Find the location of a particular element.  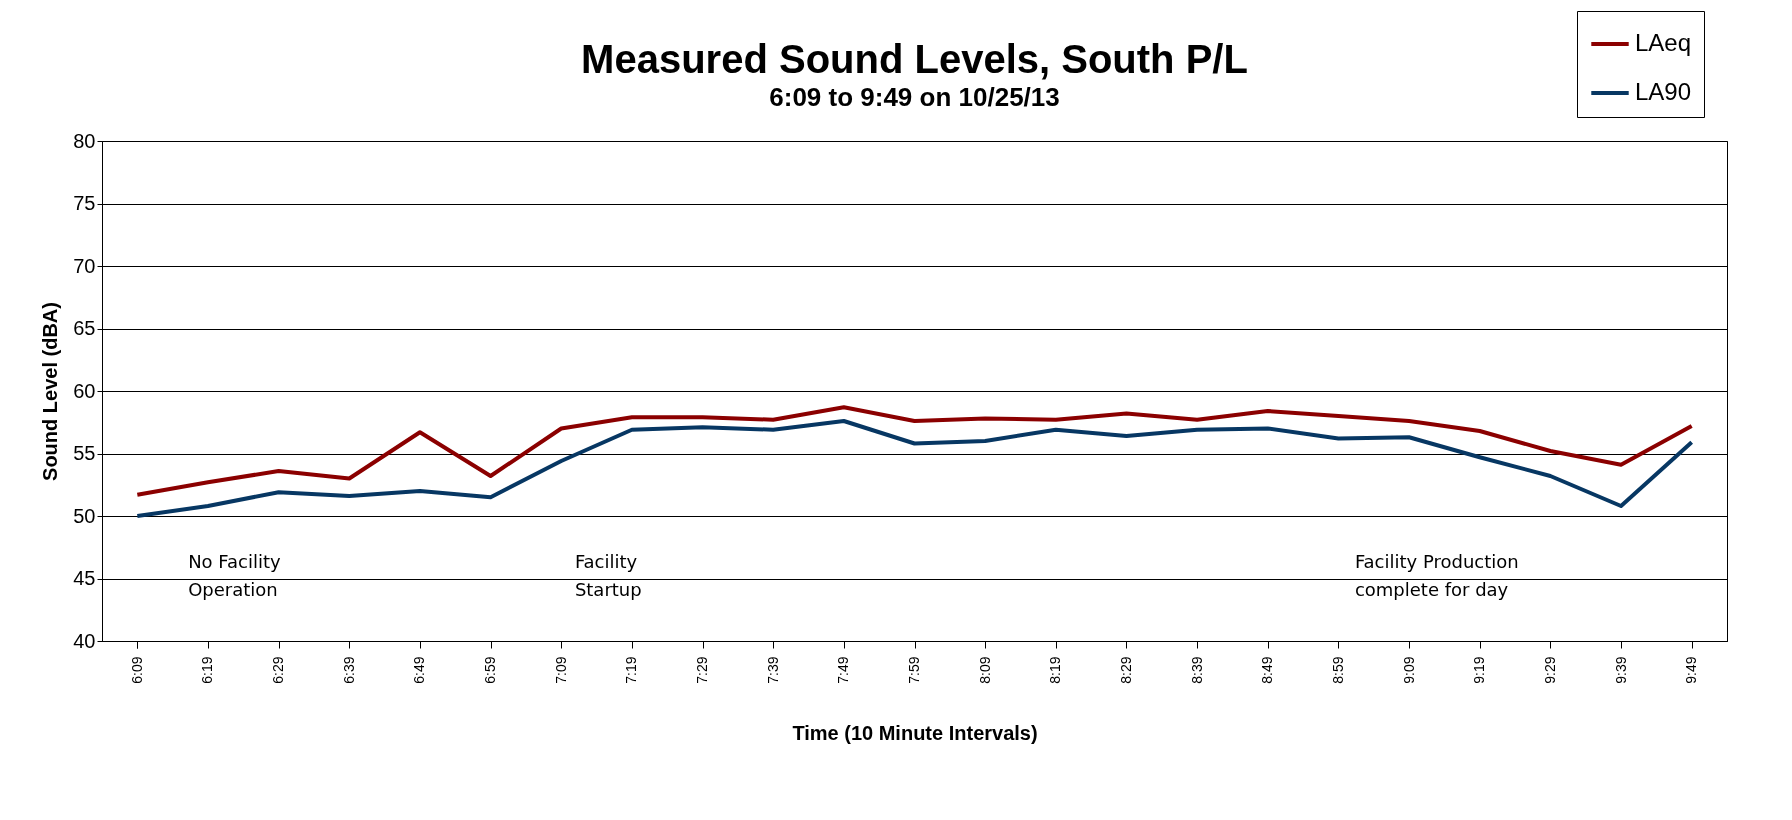

x-tick-label: 7:09 is located at coordinates (560, 670).